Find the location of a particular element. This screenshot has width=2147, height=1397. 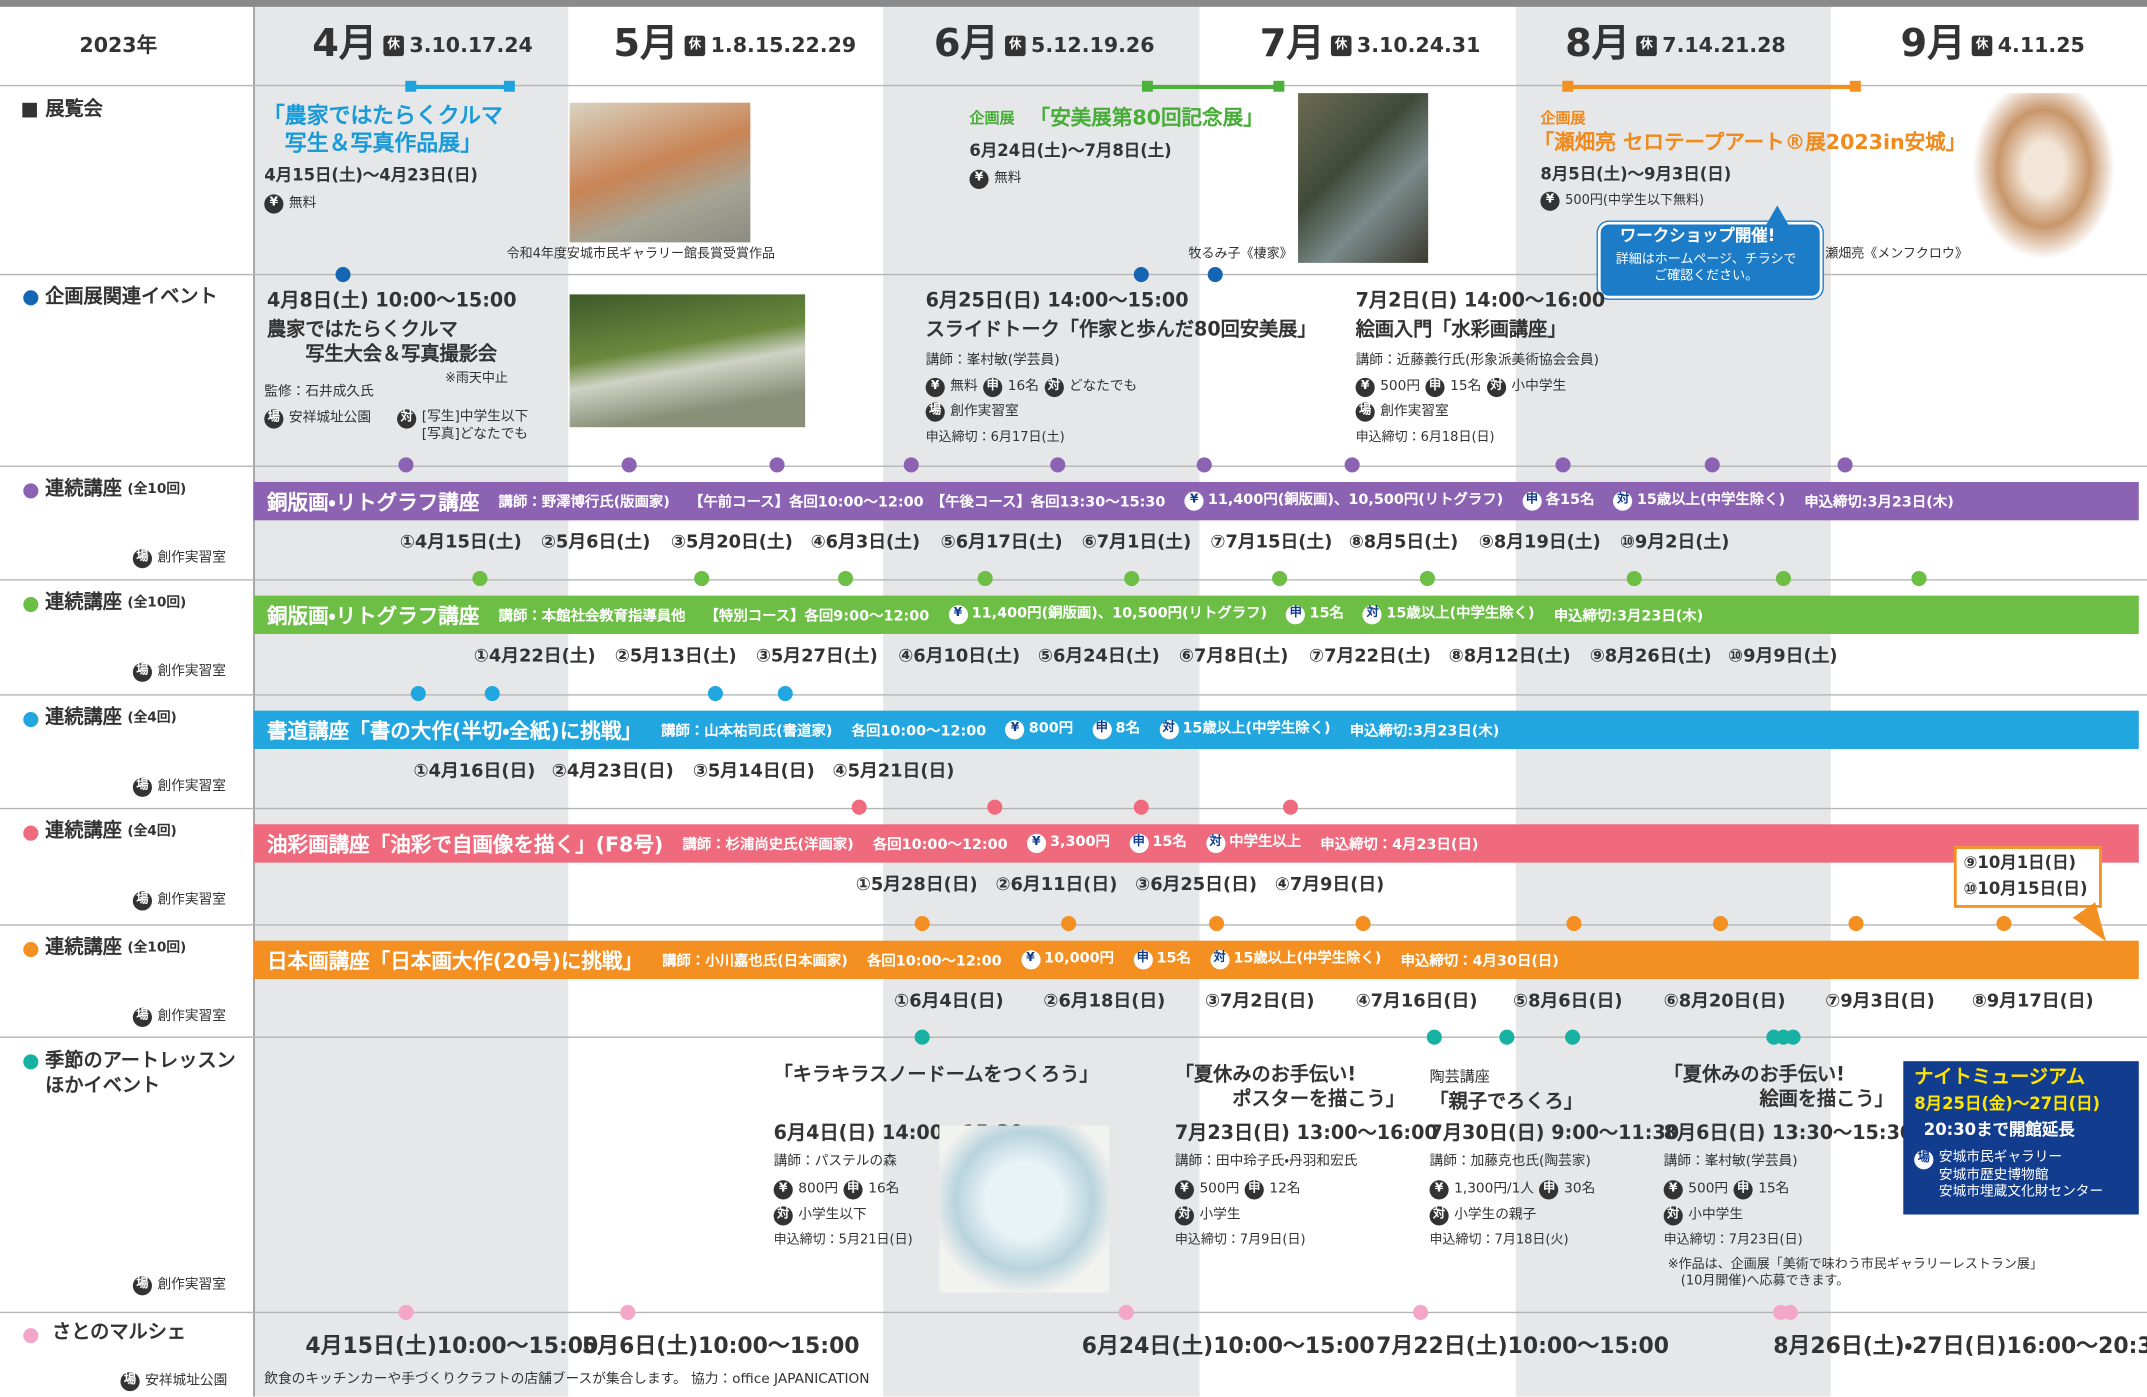

session-date: ④7月9日(日) is located at coordinates (1329, 885).